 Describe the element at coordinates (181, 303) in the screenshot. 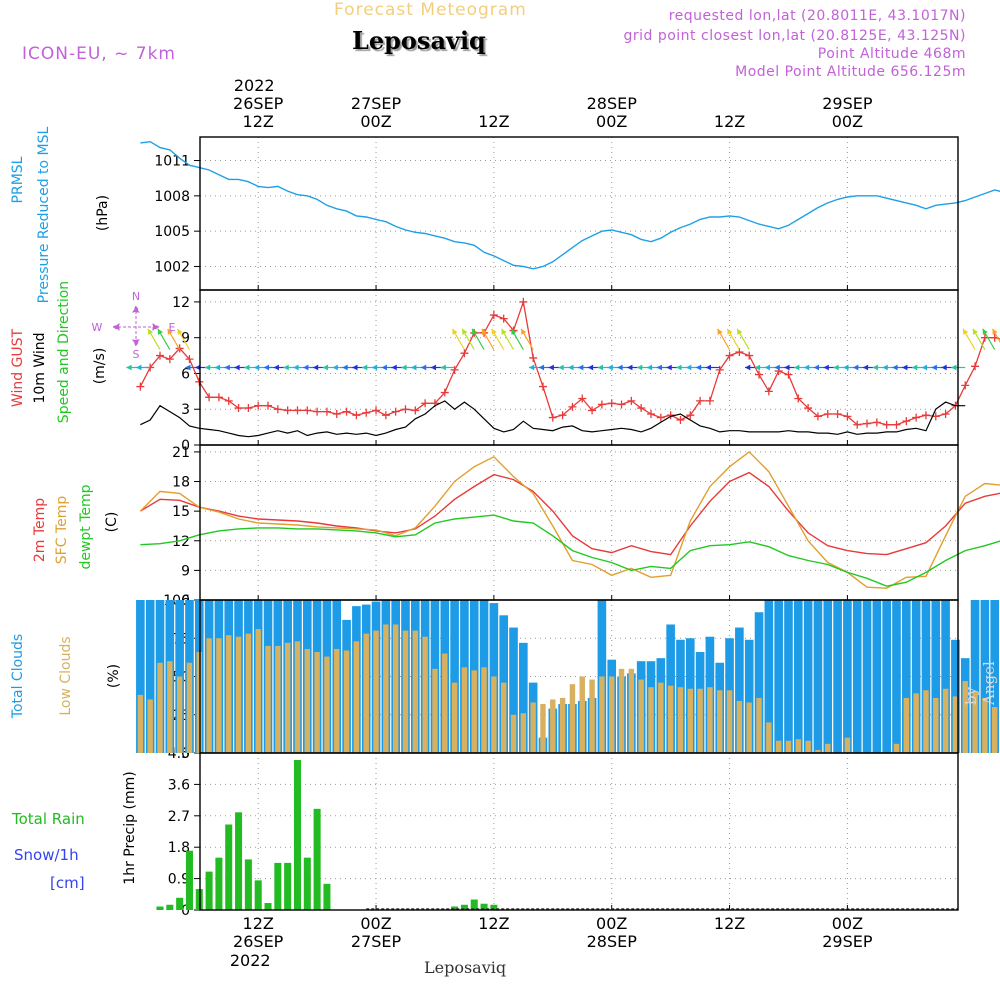

I see `y-tick-label: 12` at that location.